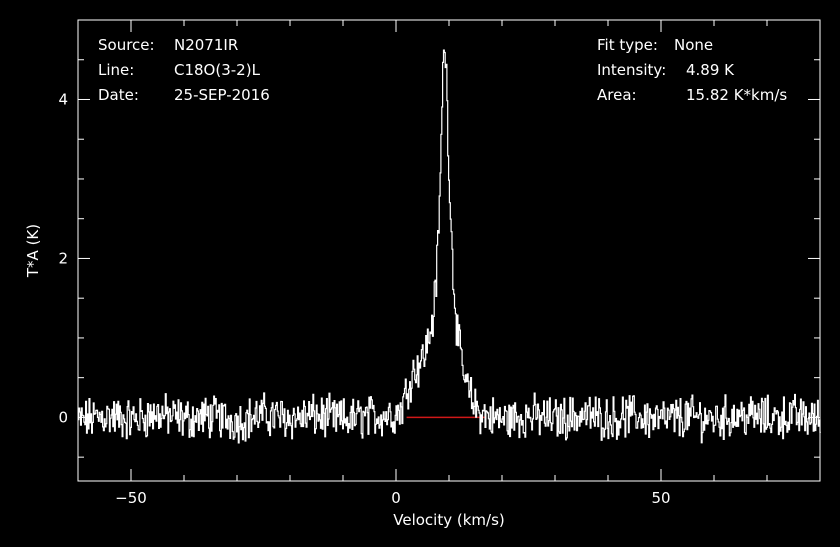 This screenshot has width=840, height=547. Describe the element at coordinates (63, 258) in the screenshot. I see `y-tick-label: 2` at that location.